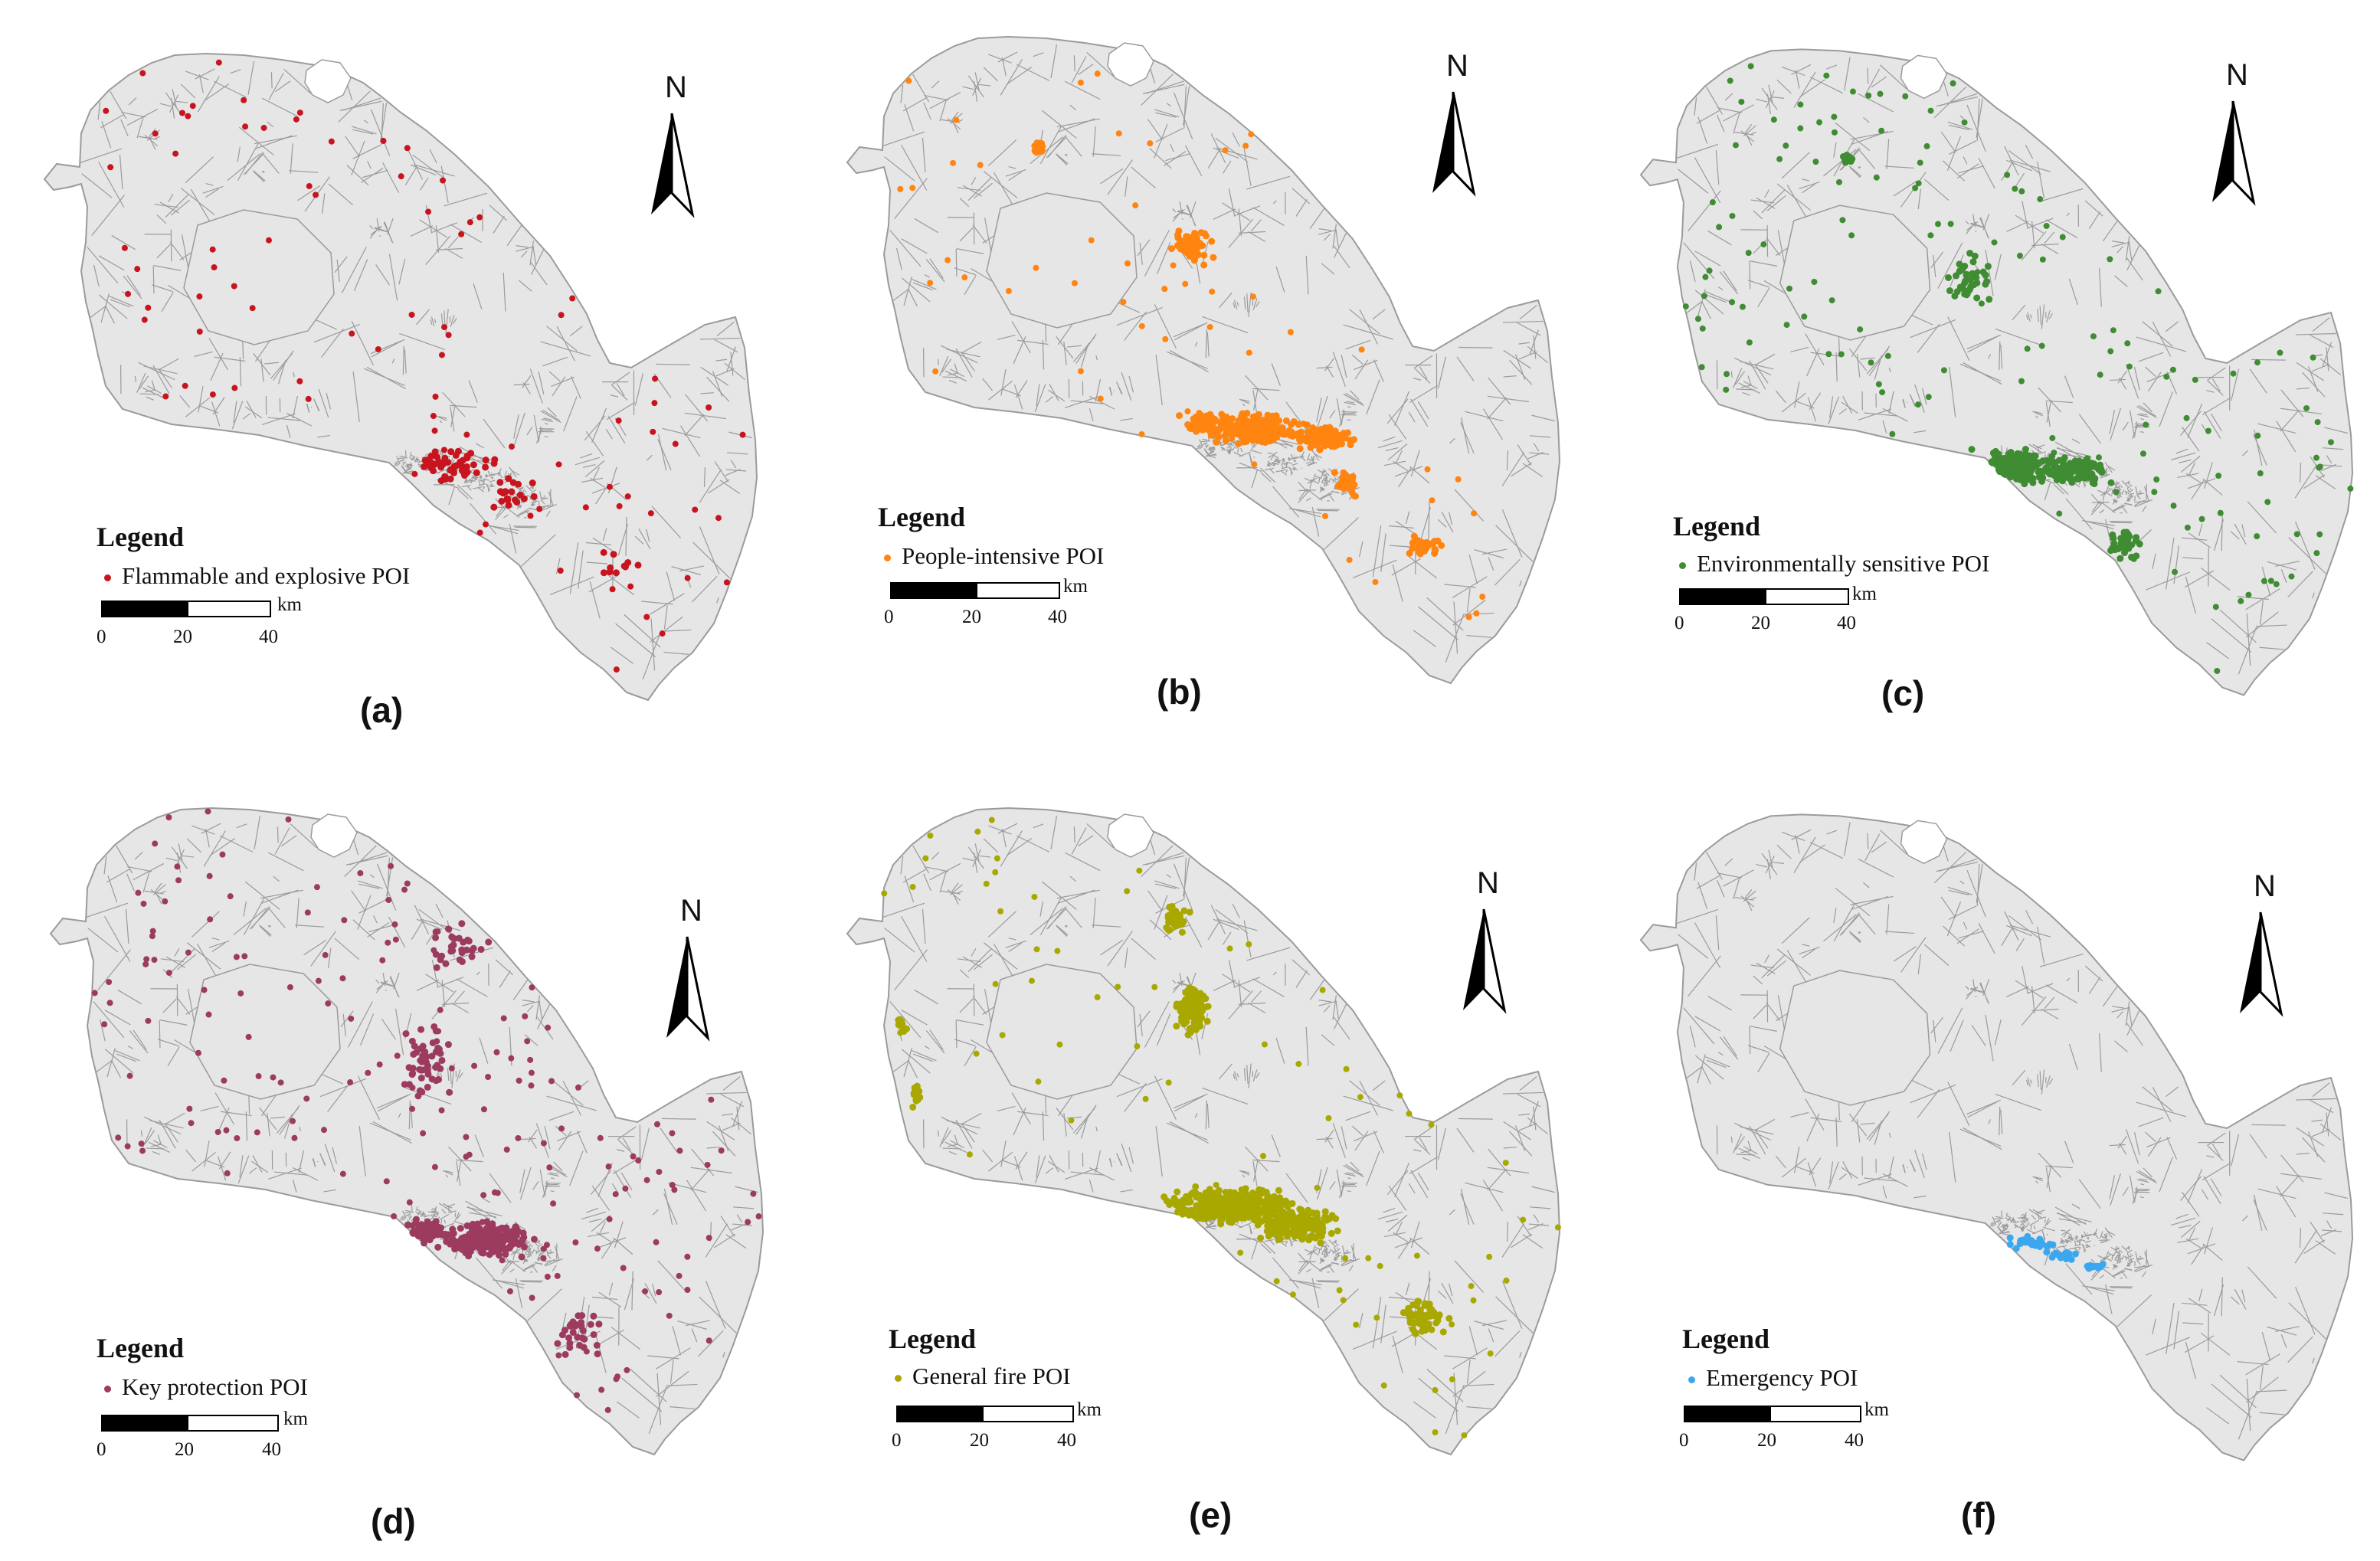 The width and height of the screenshot is (2380, 1561). Describe the element at coordinates (1003, 555) in the screenshot. I see `legend-label: People-intensive POI` at that location.